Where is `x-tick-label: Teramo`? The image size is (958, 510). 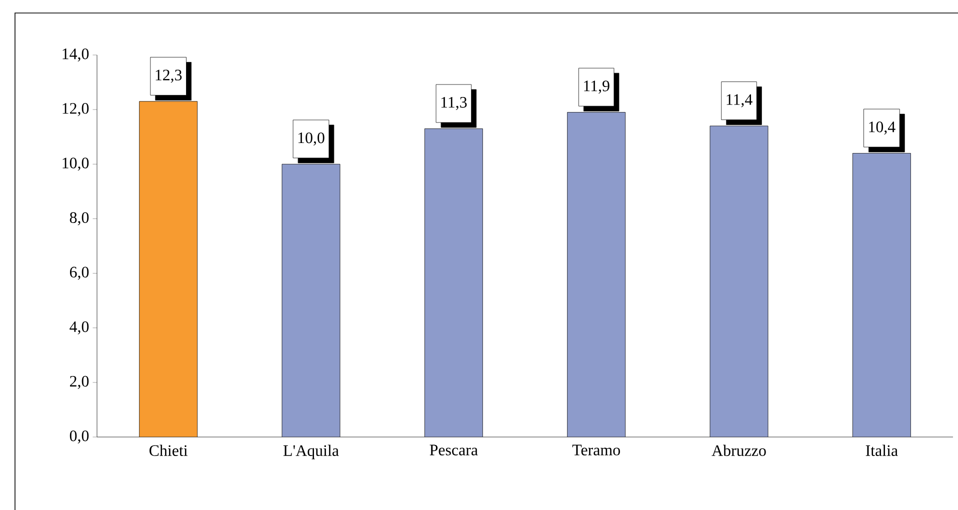
x-tick-label: Teramo is located at coordinates (596, 450).